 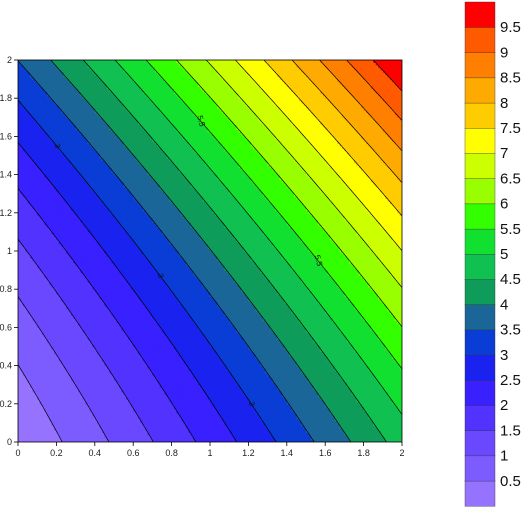 What do you see at coordinates (504, 405) in the screenshot?
I see `colorbar-tick-label: 2` at bounding box center [504, 405].